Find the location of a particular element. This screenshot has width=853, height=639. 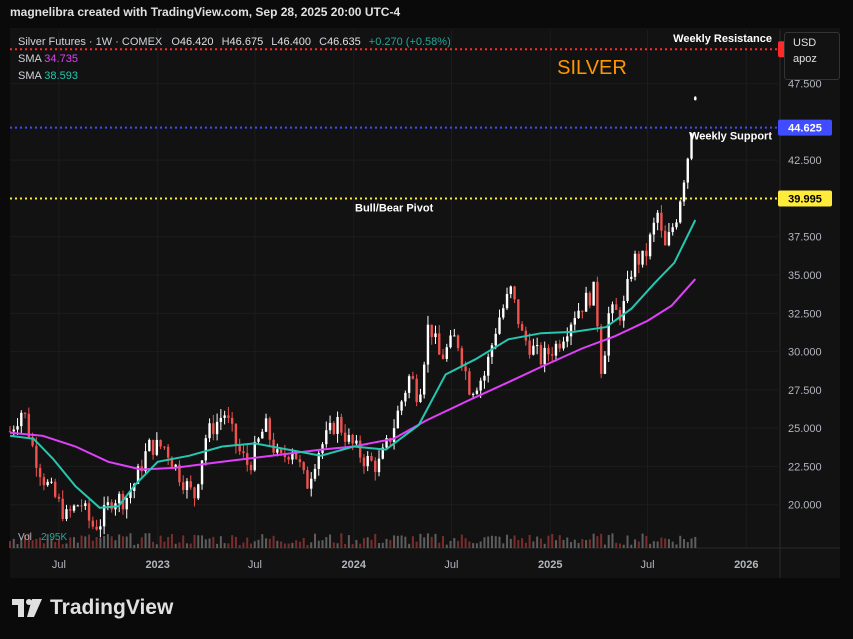

tradingview-logo: TradingView is located at coordinates (92, 608).